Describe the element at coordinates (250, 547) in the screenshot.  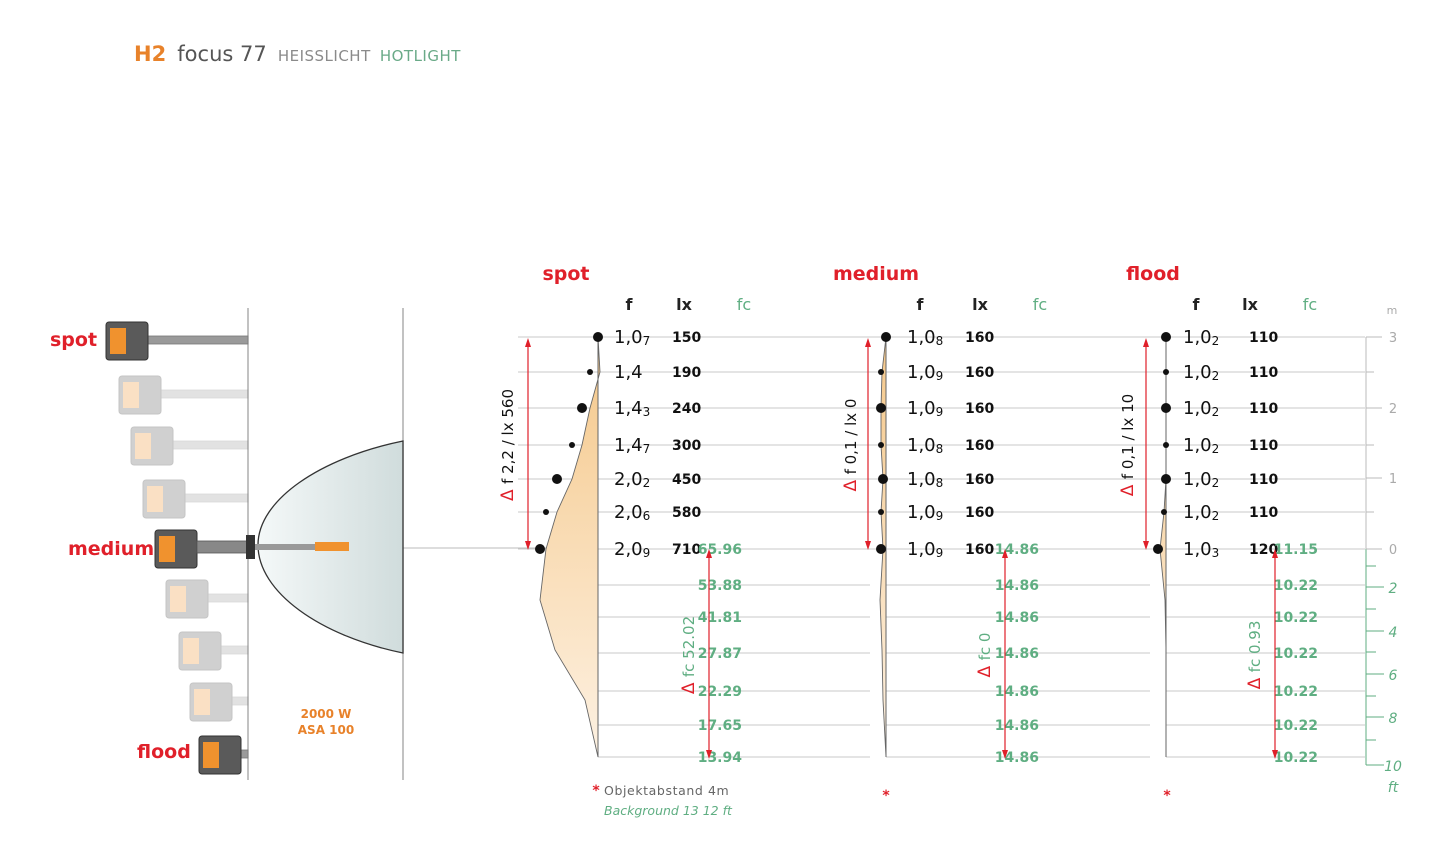
I see `lamp-clamp-icon` at that location.